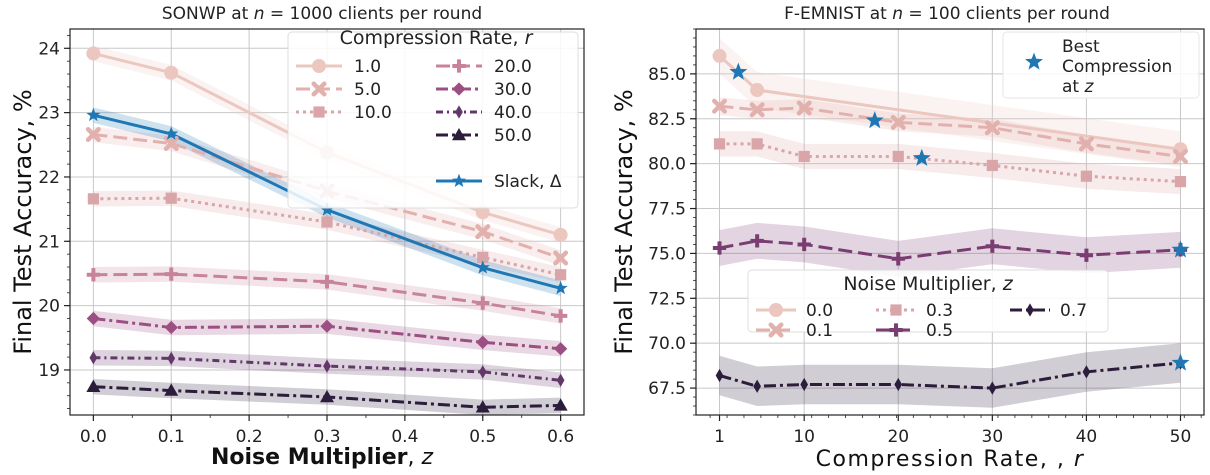 This screenshot has height=475, width=1210. I want to click on point-Slack, Δ, so click(482, 267).